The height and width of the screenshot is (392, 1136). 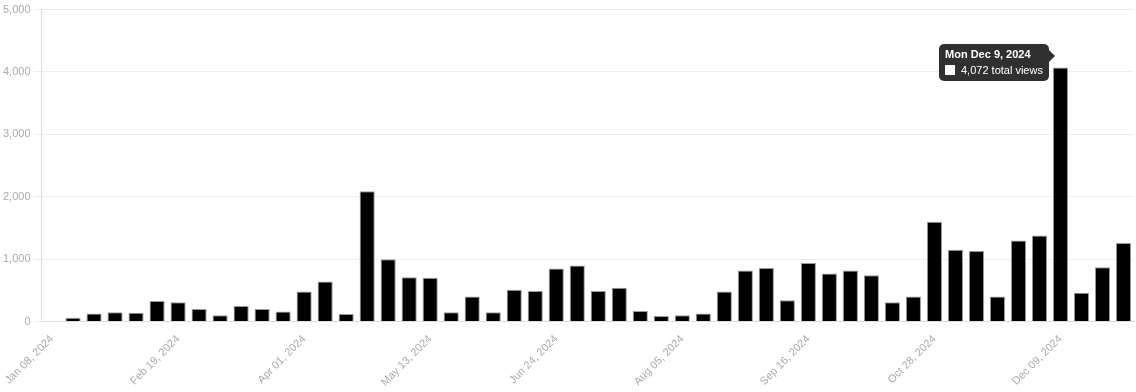 I want to click on annotation: 4,072 total views, so click(x=1002, y=70).